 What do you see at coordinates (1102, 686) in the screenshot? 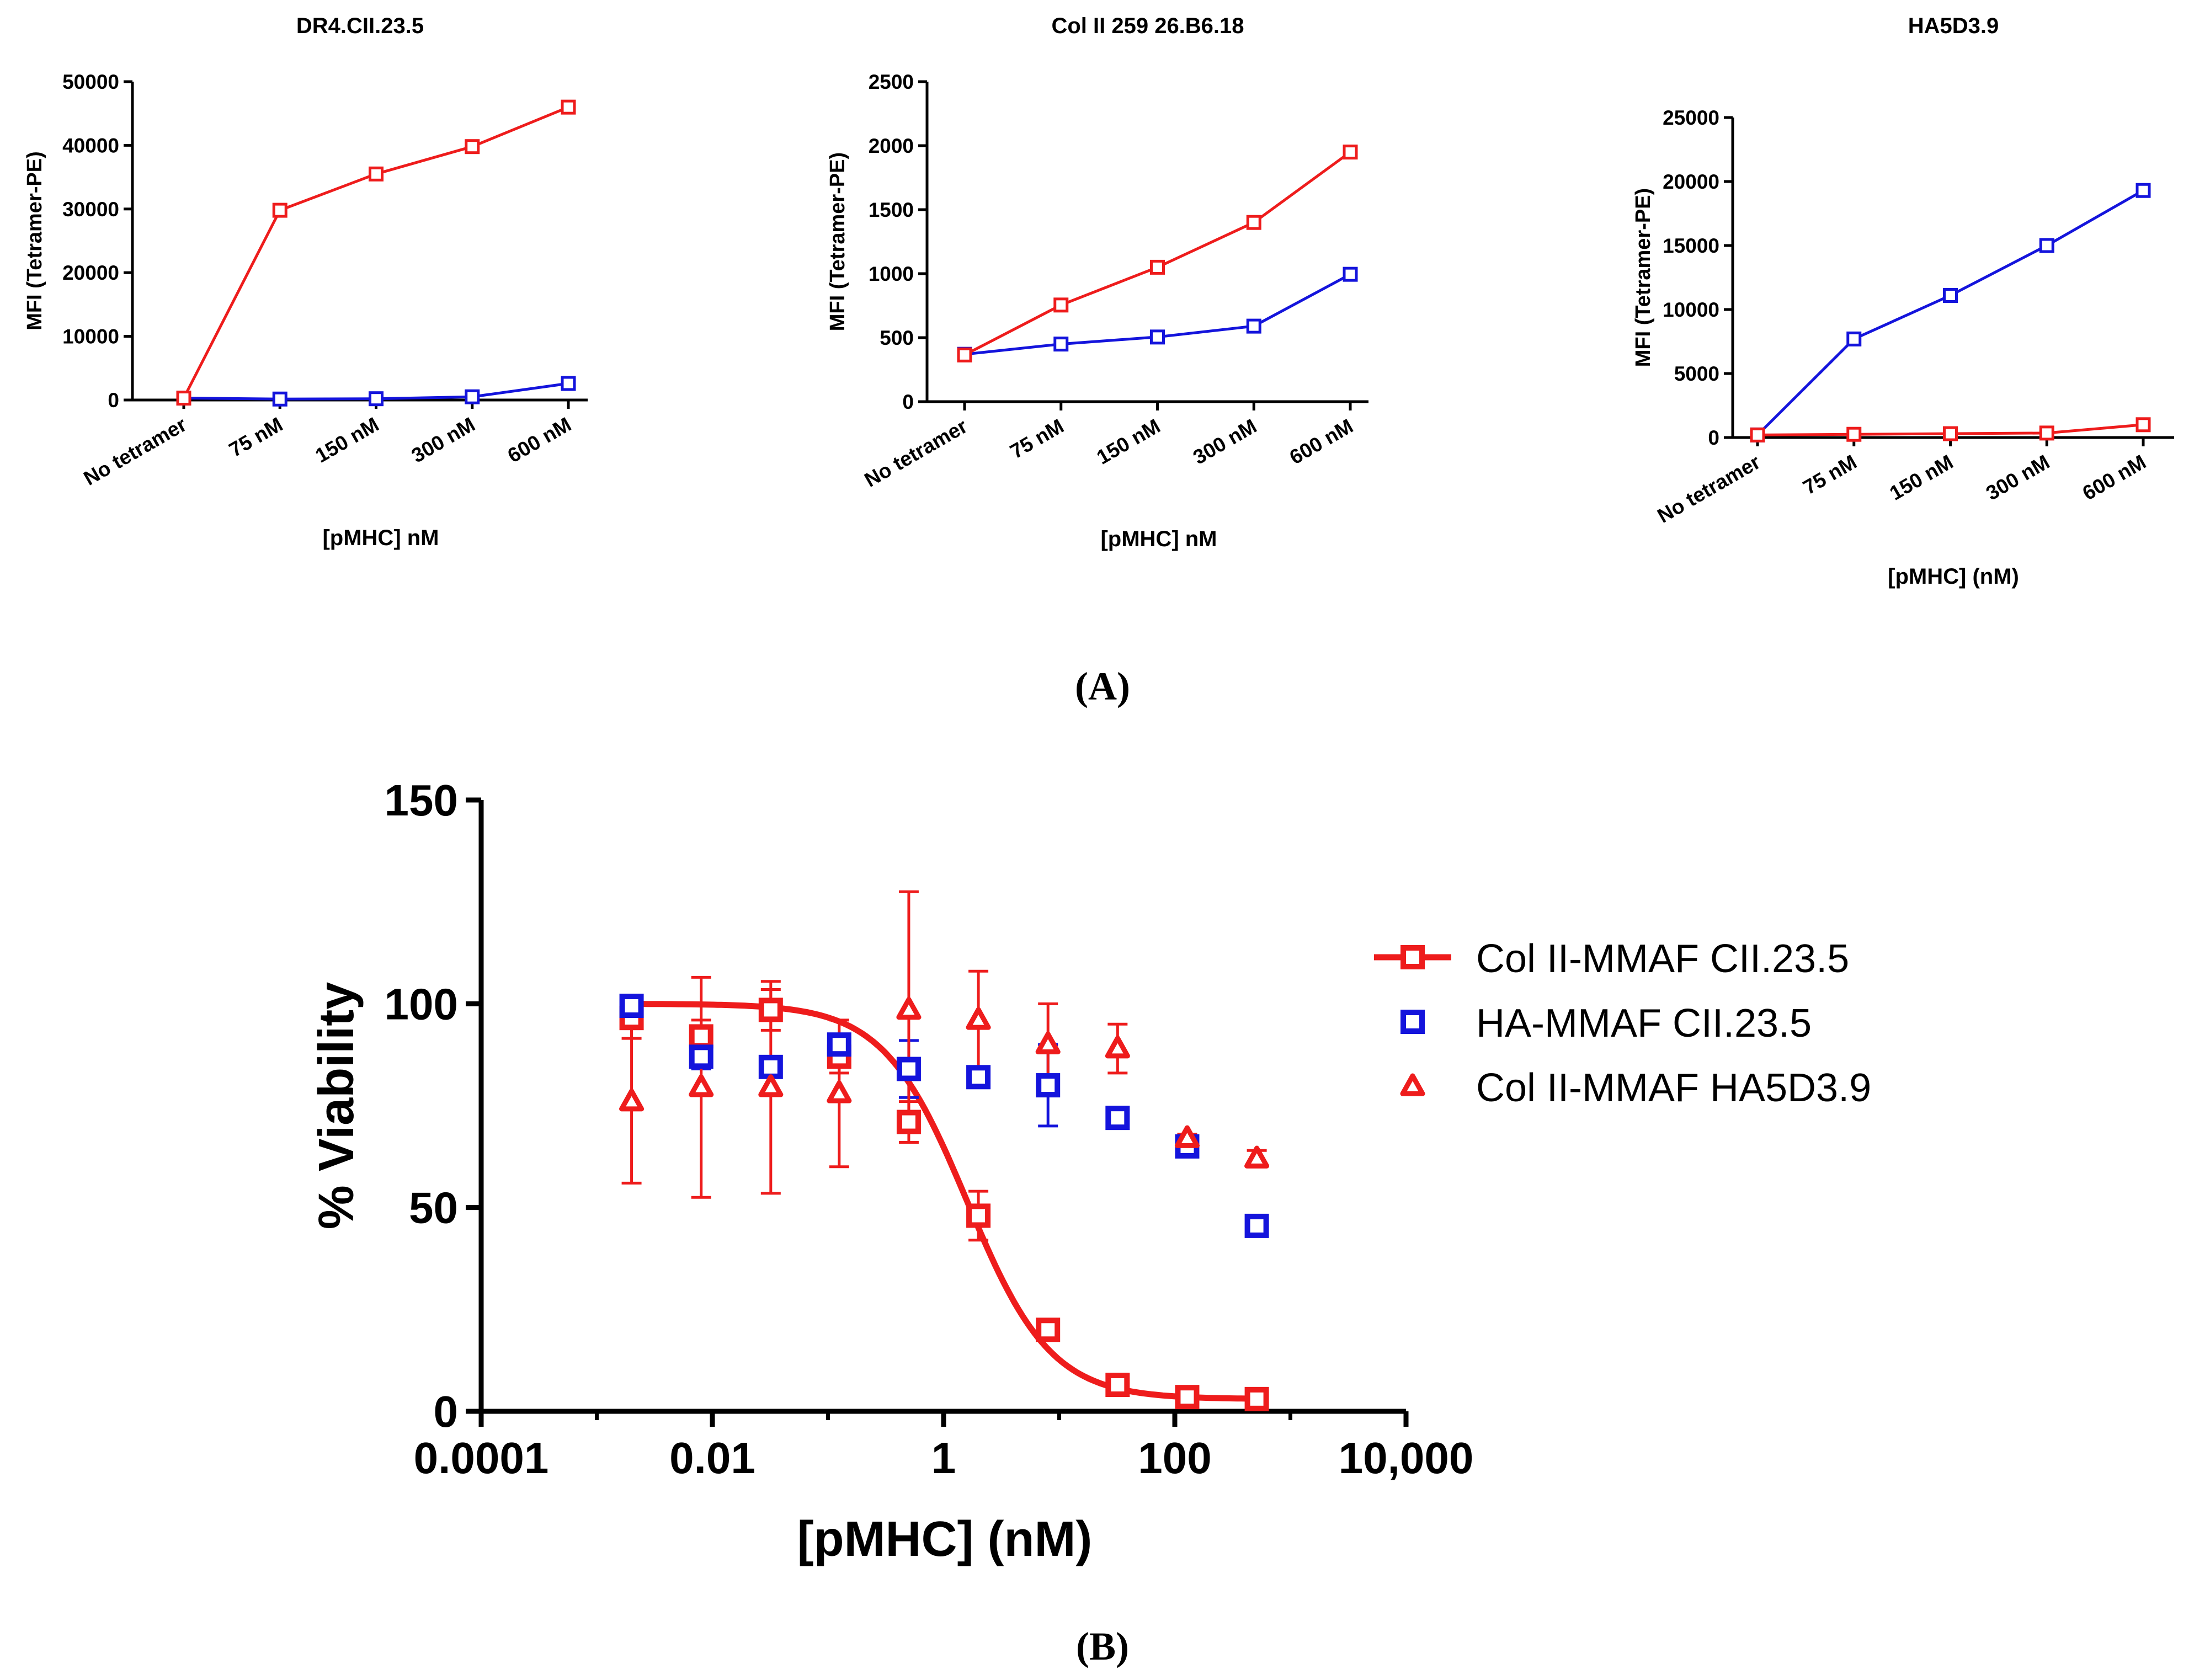
I see `panel-label-a: (A)` at bounding box center [1102, 686].